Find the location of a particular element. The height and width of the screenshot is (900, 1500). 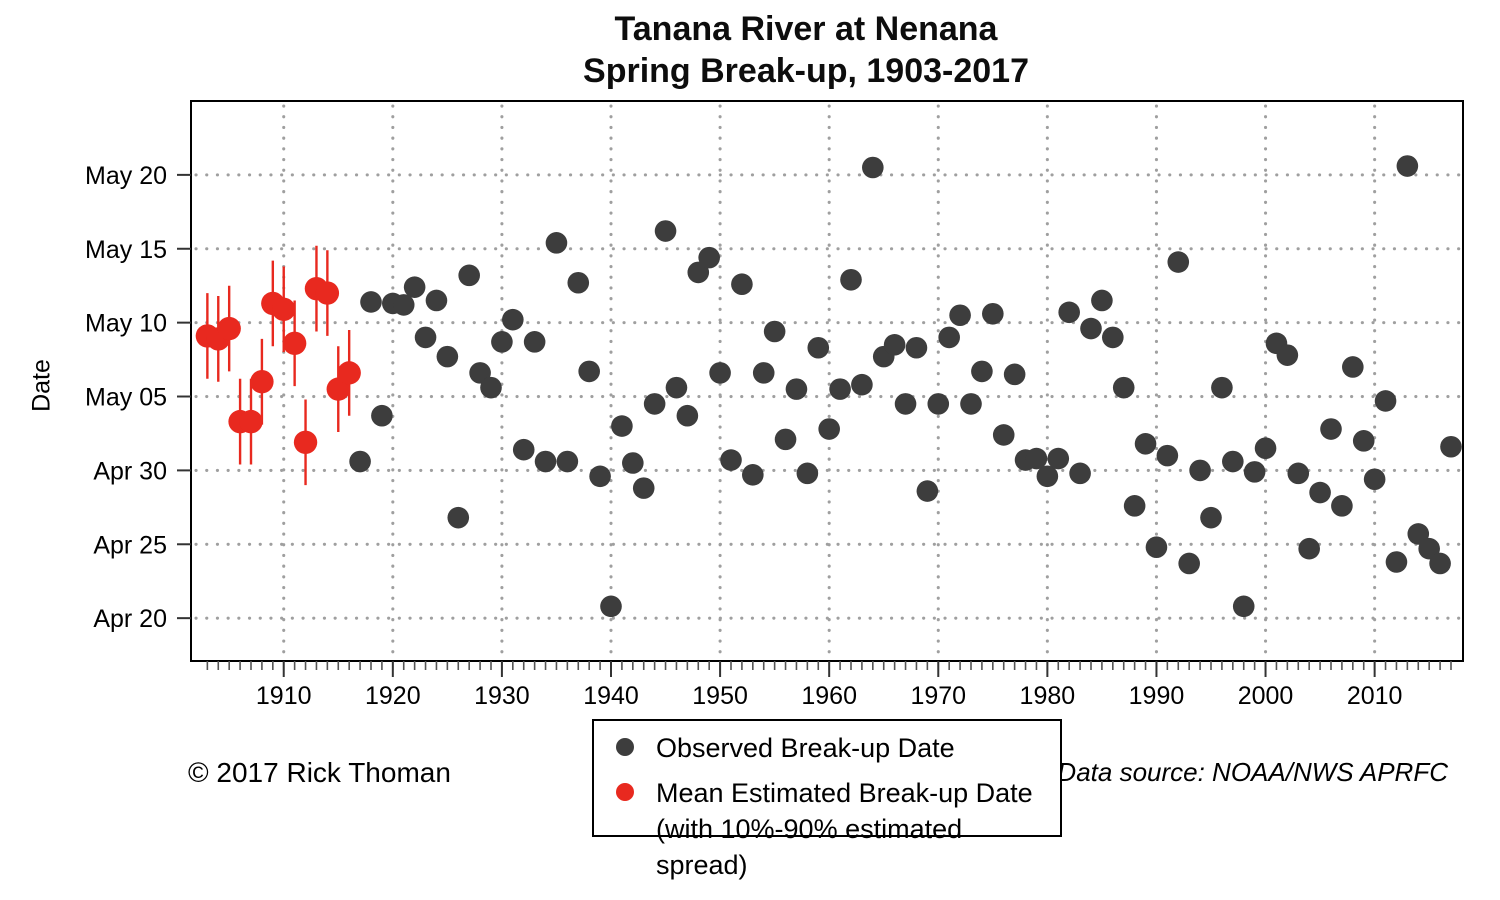

y-tick-label: May 15 is located at coordinates (126, 250).